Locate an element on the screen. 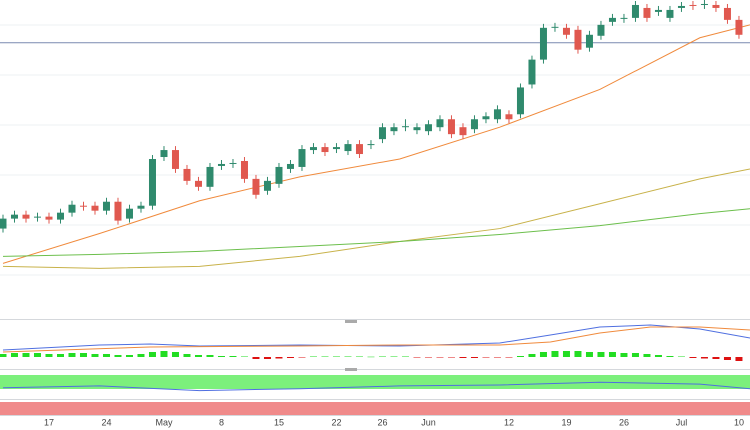 This screenshot has width=750, height=430. oscillator-band is located at coordinates (375, 382).